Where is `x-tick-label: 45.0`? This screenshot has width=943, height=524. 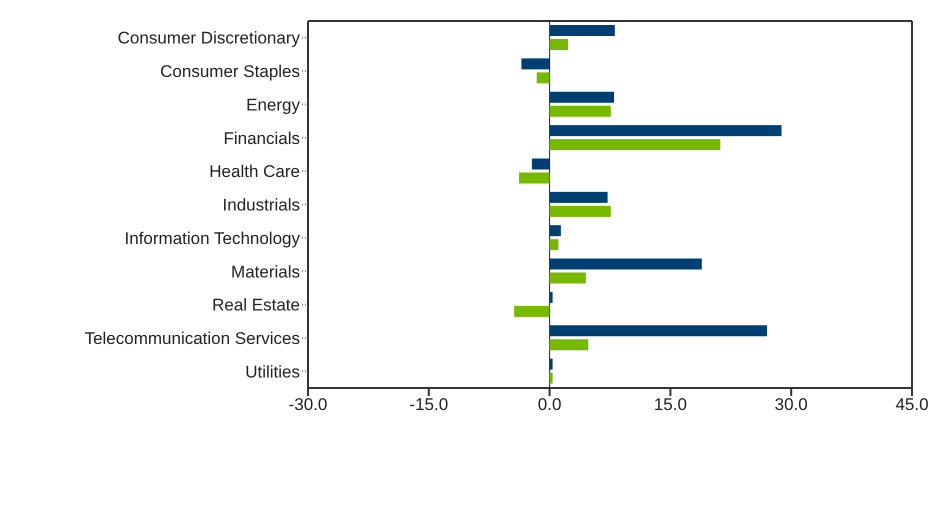 x-tick-label: 45.0 is located at coordinates (912, 404).